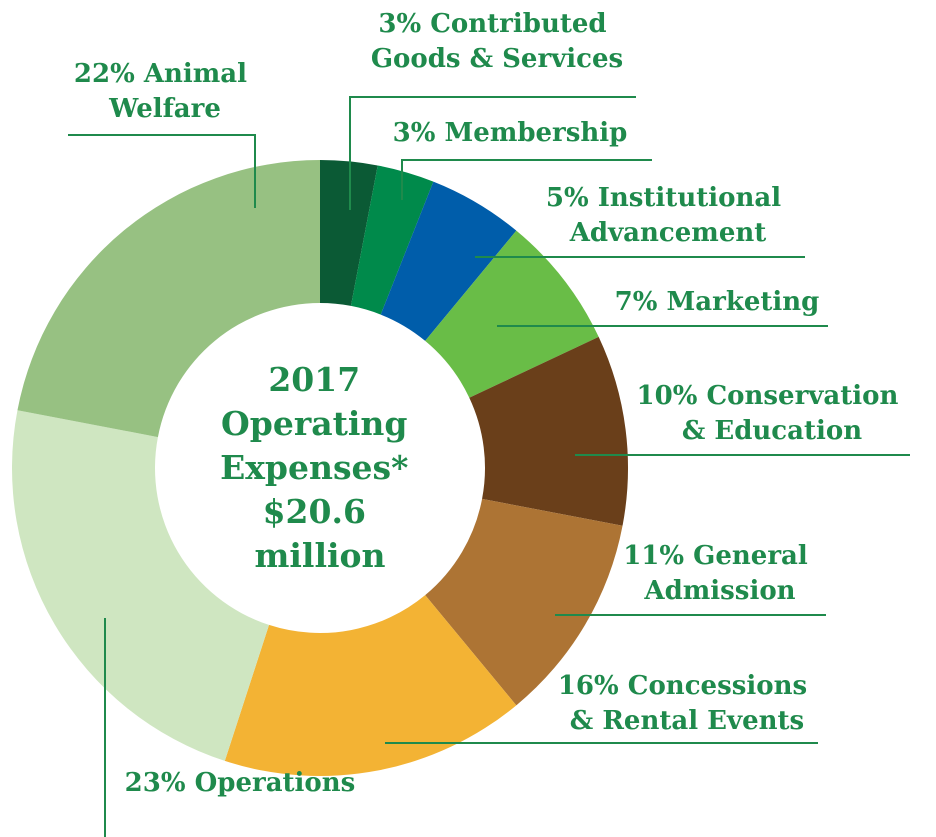 This screenshot has height=837, width=936. What do you see at coordinates (320, 467) in the screenshot?
I see `chart-title: 2017 Operating Expenses* $20.6 million` at bounding box center [320, 467].